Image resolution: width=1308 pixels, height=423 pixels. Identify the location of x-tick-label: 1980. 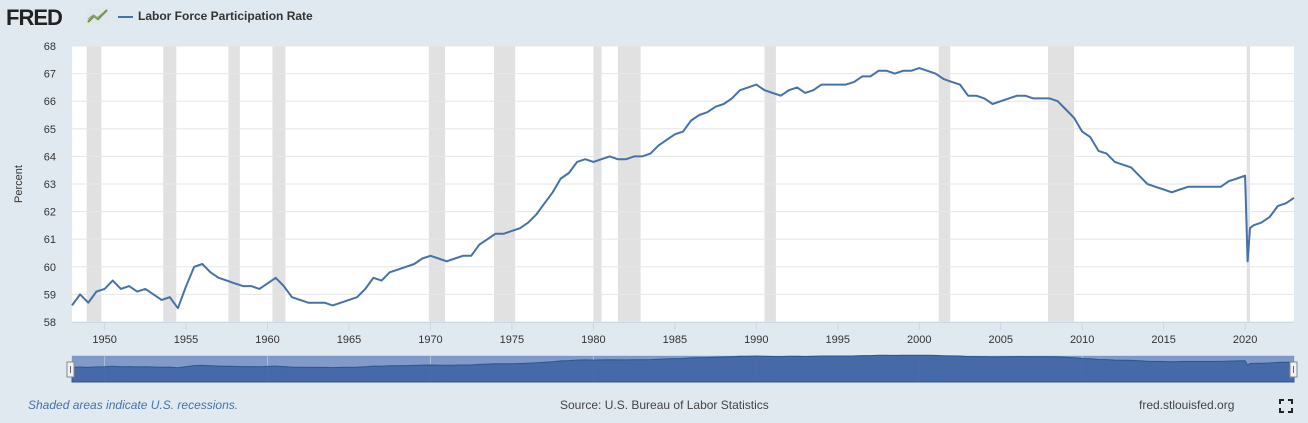
(593, 340).